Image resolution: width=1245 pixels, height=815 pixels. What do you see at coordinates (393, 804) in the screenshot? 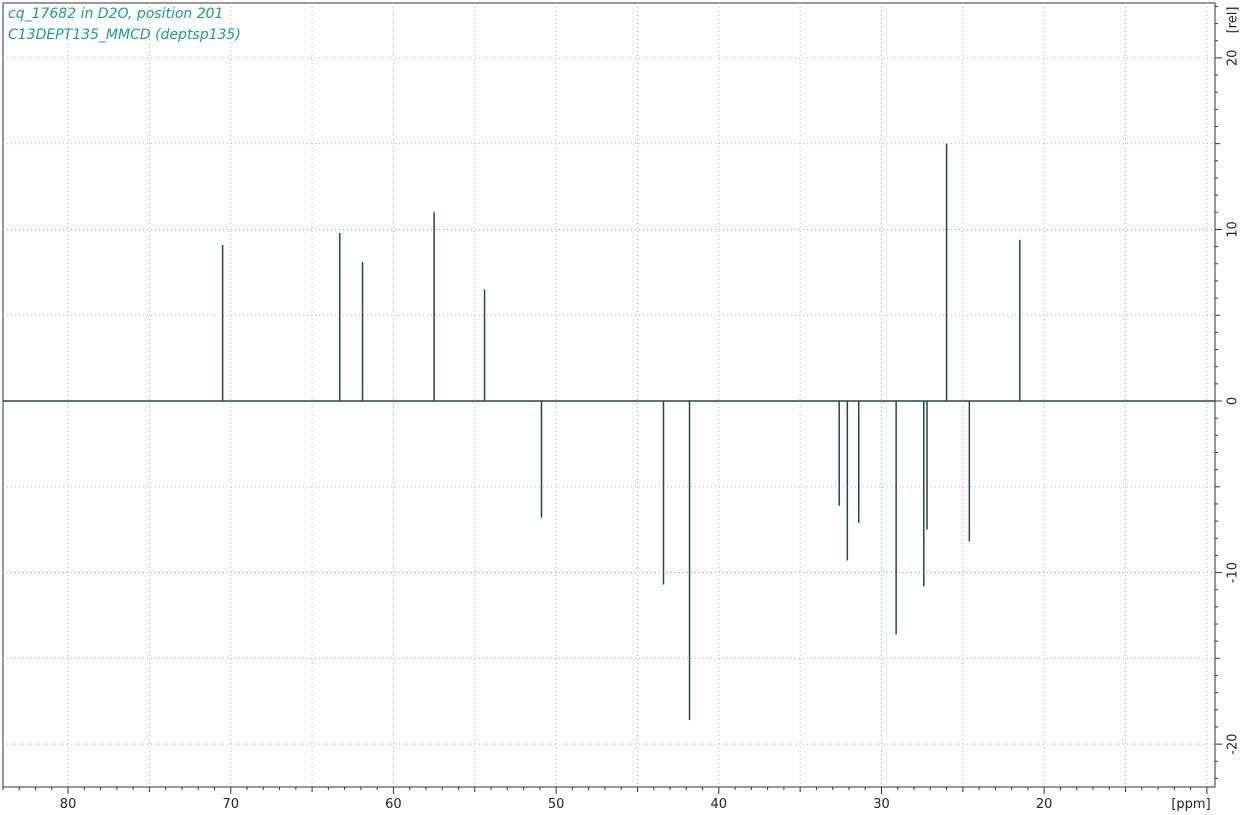
I see `x-tick-label: 60` at bounding box center [393, 804].